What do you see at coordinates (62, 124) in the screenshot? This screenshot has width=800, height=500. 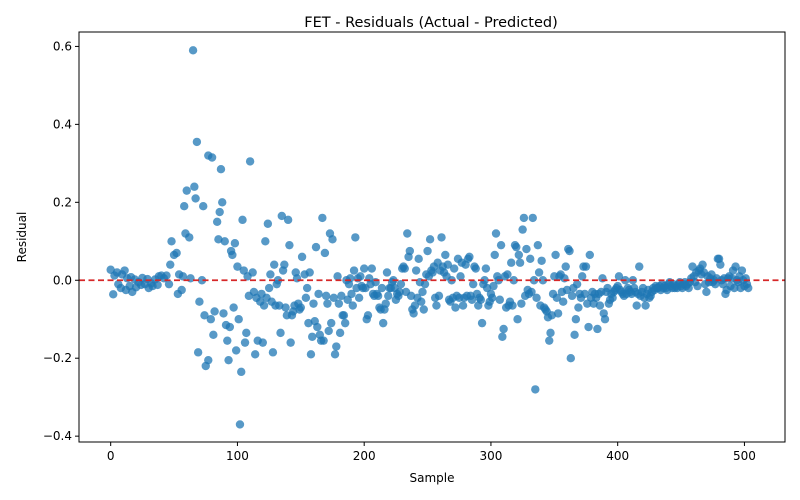 I see `y-tick-label: 0.4` at bounding box center [62, 124].